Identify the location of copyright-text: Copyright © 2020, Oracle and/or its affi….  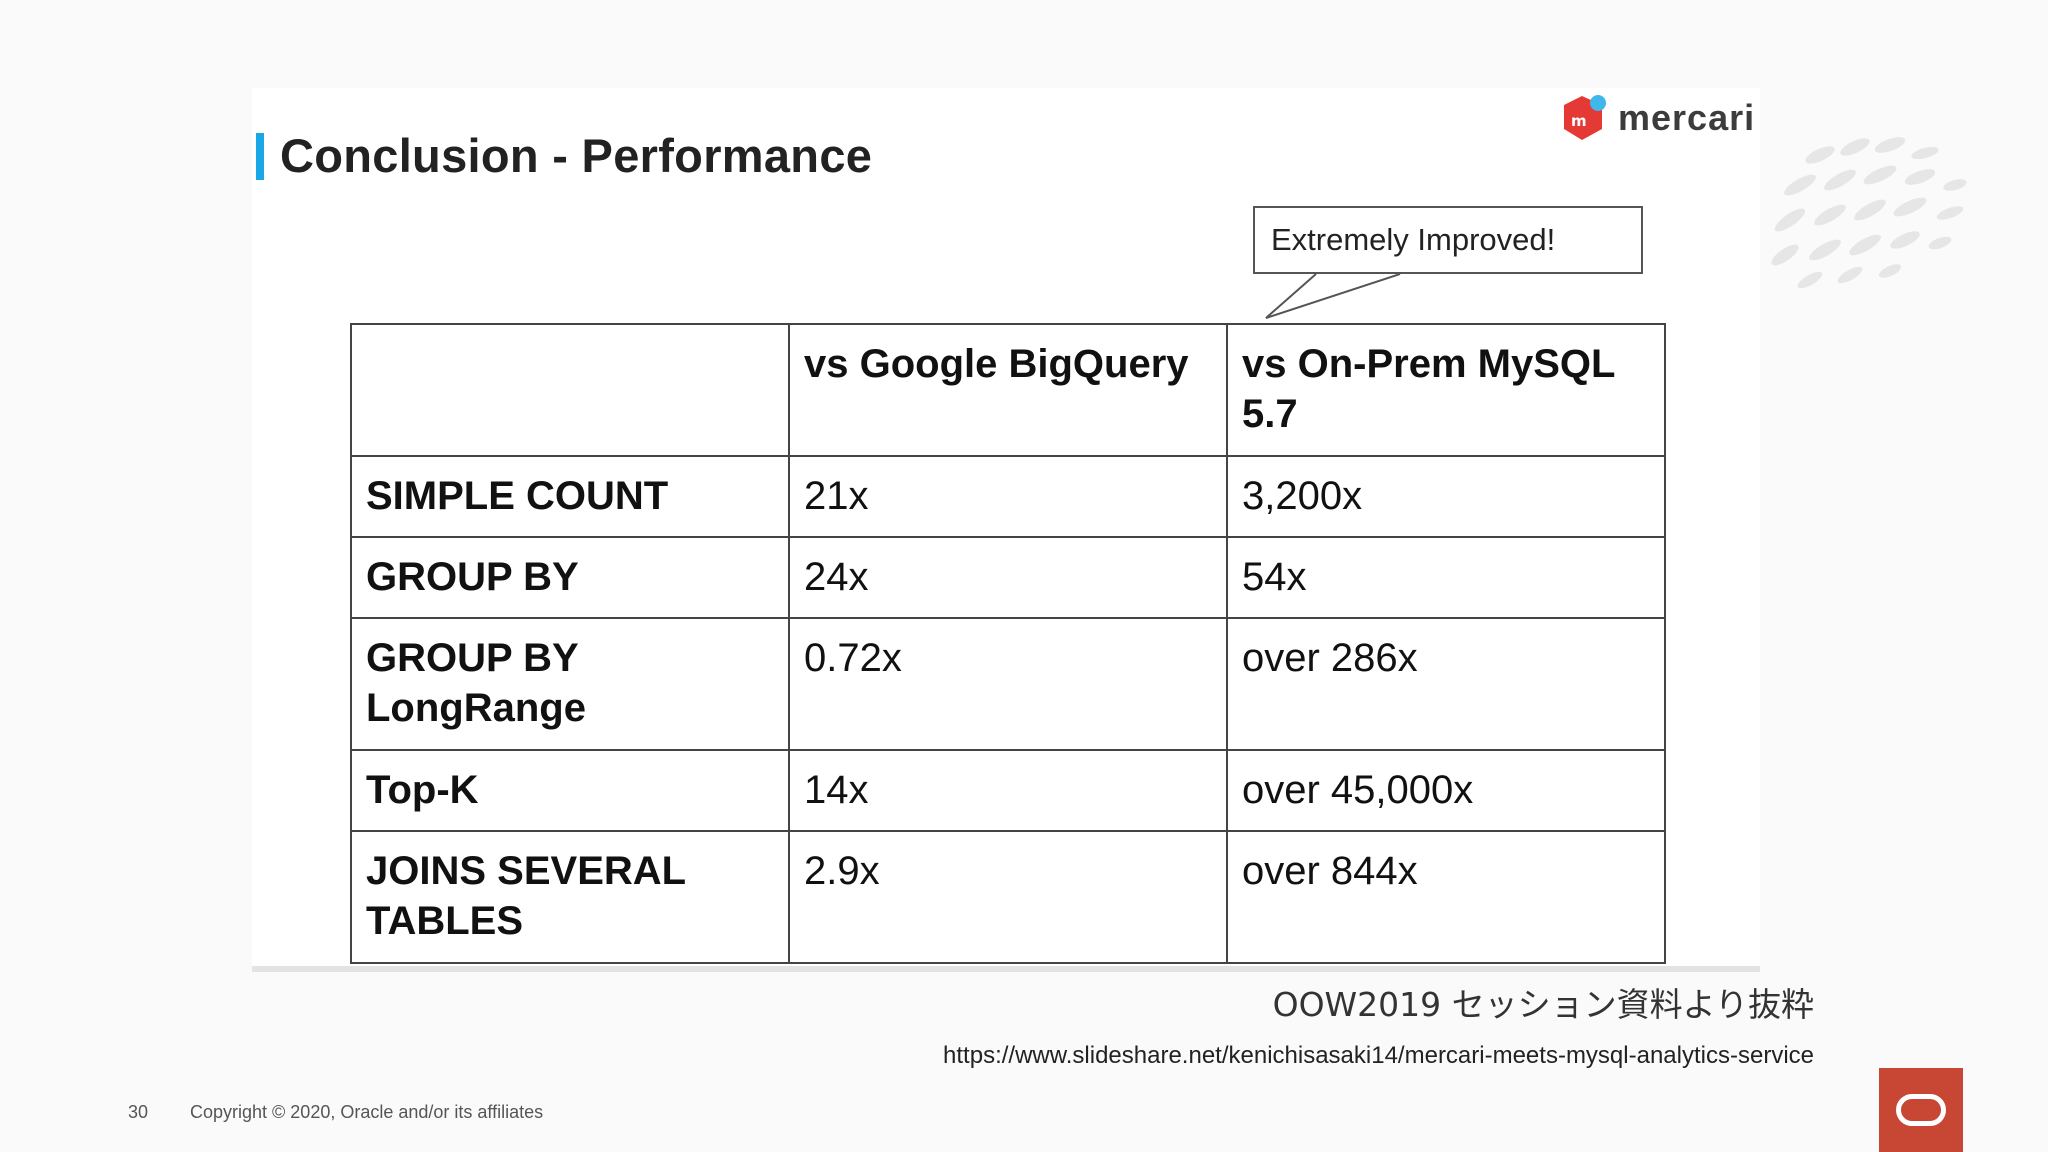
(367, 1112).